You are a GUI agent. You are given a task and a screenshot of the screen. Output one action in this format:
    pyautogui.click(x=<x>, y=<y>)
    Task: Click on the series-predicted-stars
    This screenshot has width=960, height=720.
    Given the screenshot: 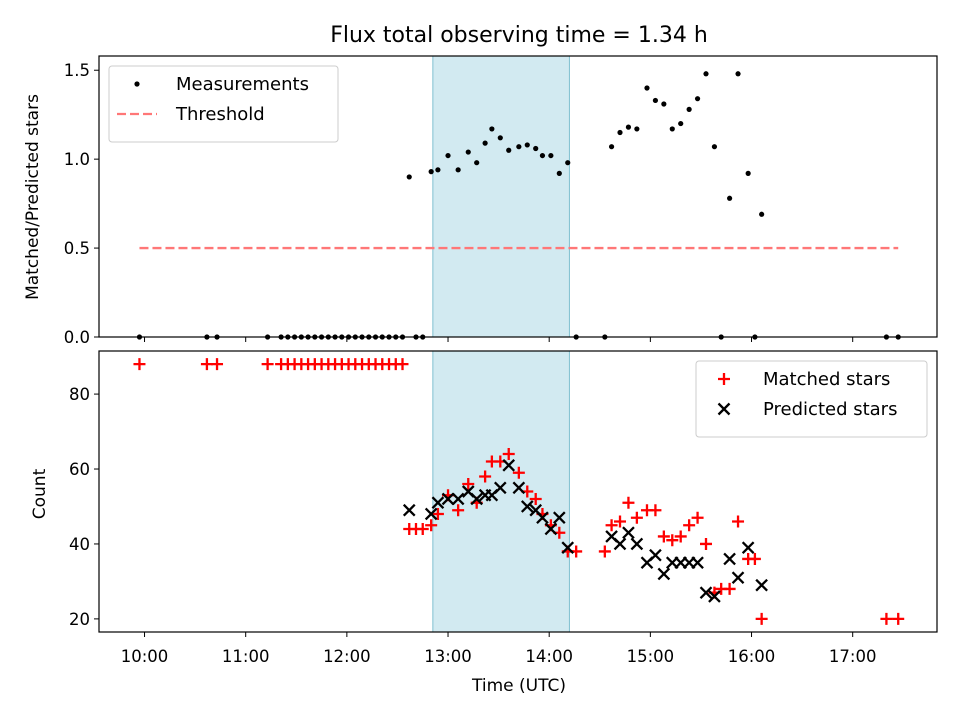 What is the action you would take?
    pyautogui.click(x=585, y=530)
    